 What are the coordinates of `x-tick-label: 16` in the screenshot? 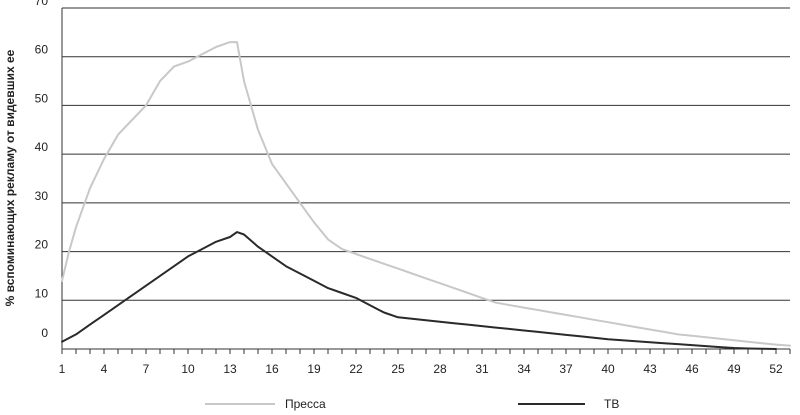 It's located at (272, 369).